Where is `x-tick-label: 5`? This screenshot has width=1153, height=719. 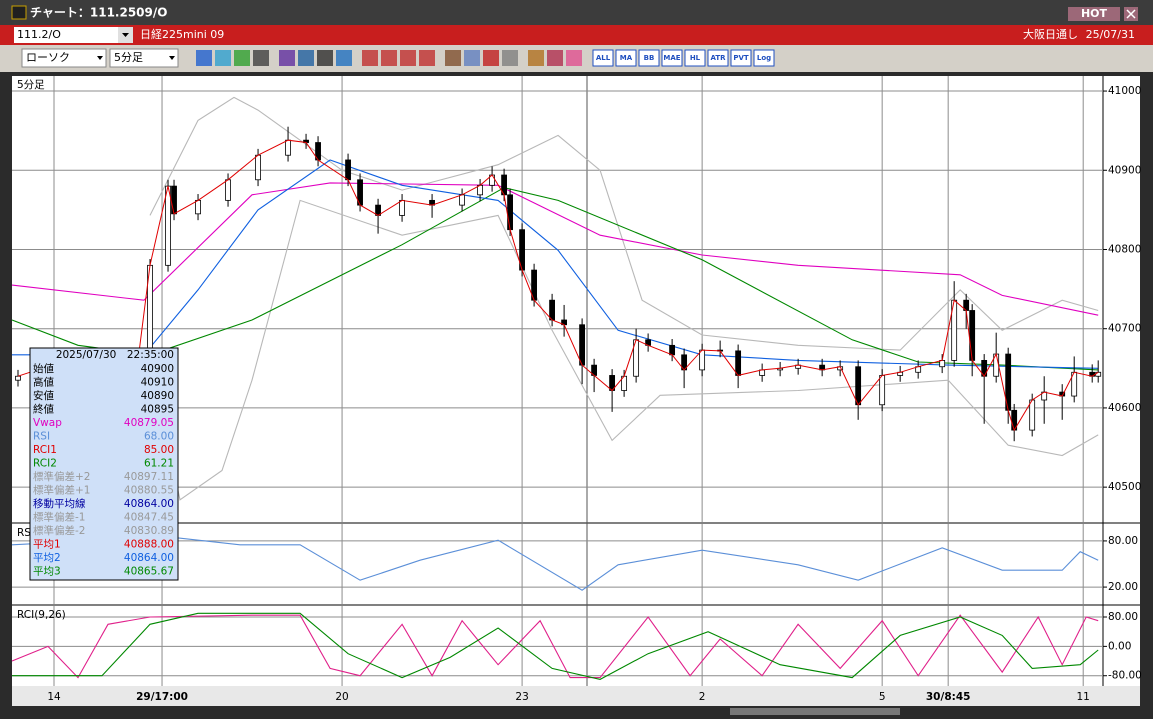
x-tick-label: 5 is located at coordinates (882, 697).